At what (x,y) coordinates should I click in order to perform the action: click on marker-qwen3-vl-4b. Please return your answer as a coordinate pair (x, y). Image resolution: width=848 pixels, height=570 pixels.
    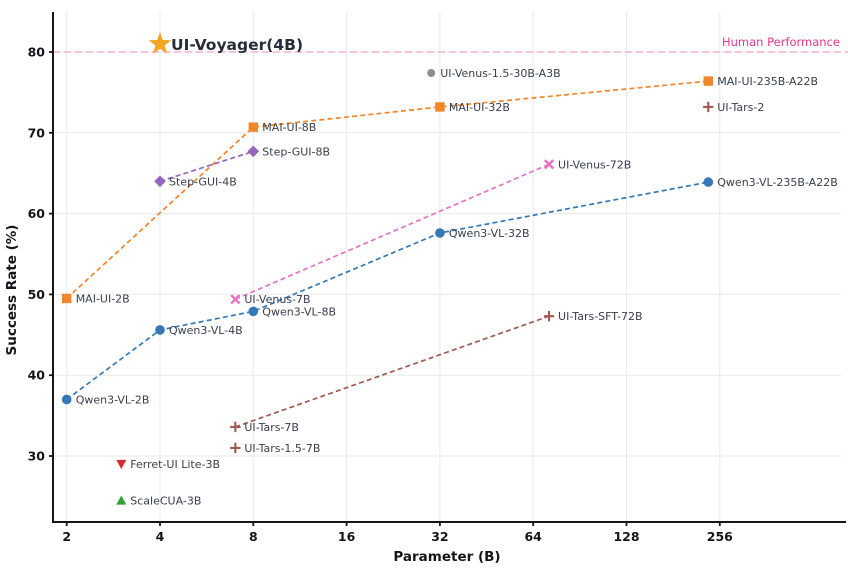
    Looking at the image, I should click on (160, 330).